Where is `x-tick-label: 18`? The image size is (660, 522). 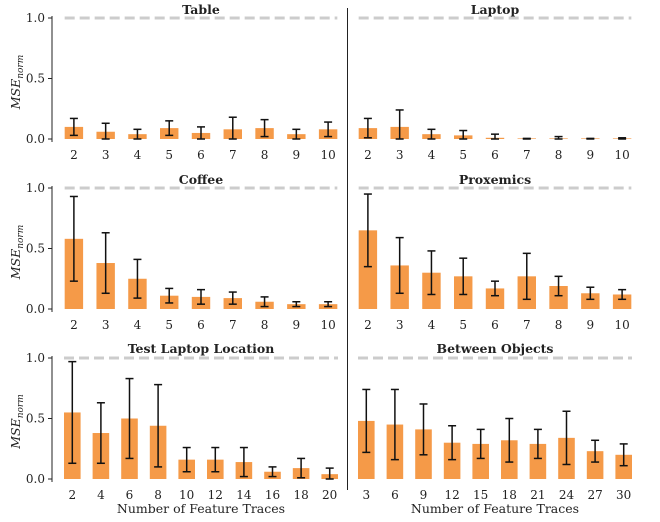 x-tick-label: 18 is located at coordinates (300, 495).